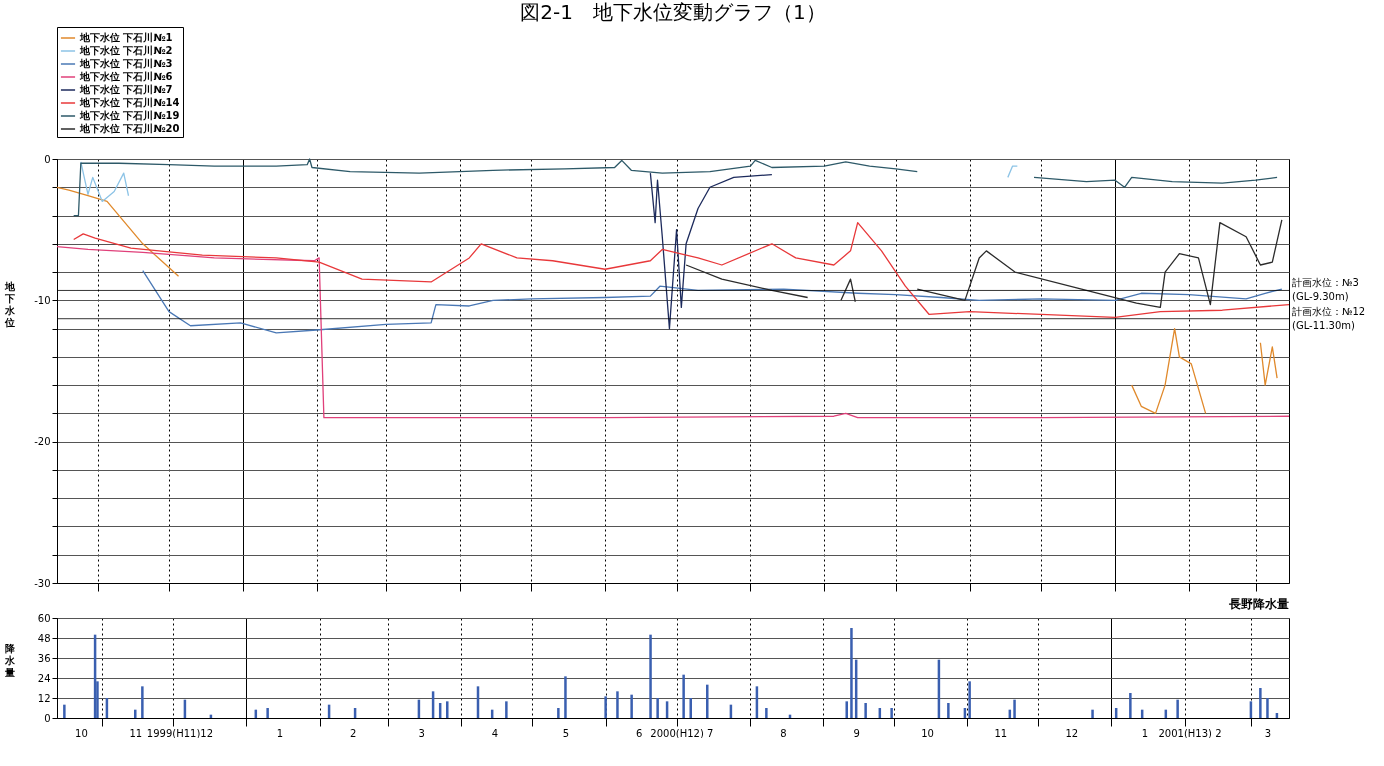 The image size is (1384, 766). I want to click on legend-label: 地下水位 下石川№14, so click(129, 102).